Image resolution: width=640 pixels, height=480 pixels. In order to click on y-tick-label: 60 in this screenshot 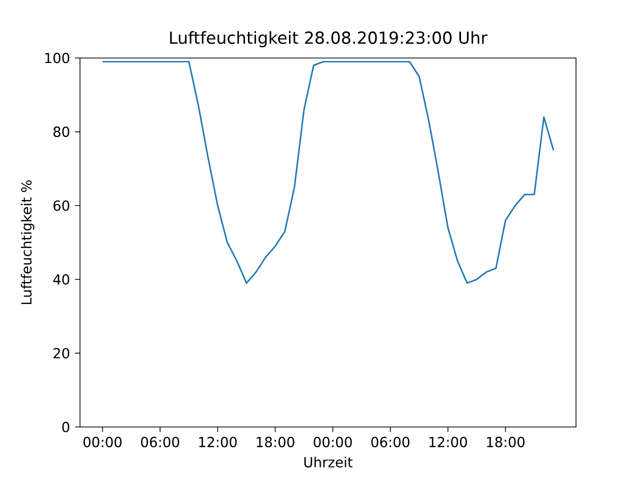, I will do `click(62, 205)`.